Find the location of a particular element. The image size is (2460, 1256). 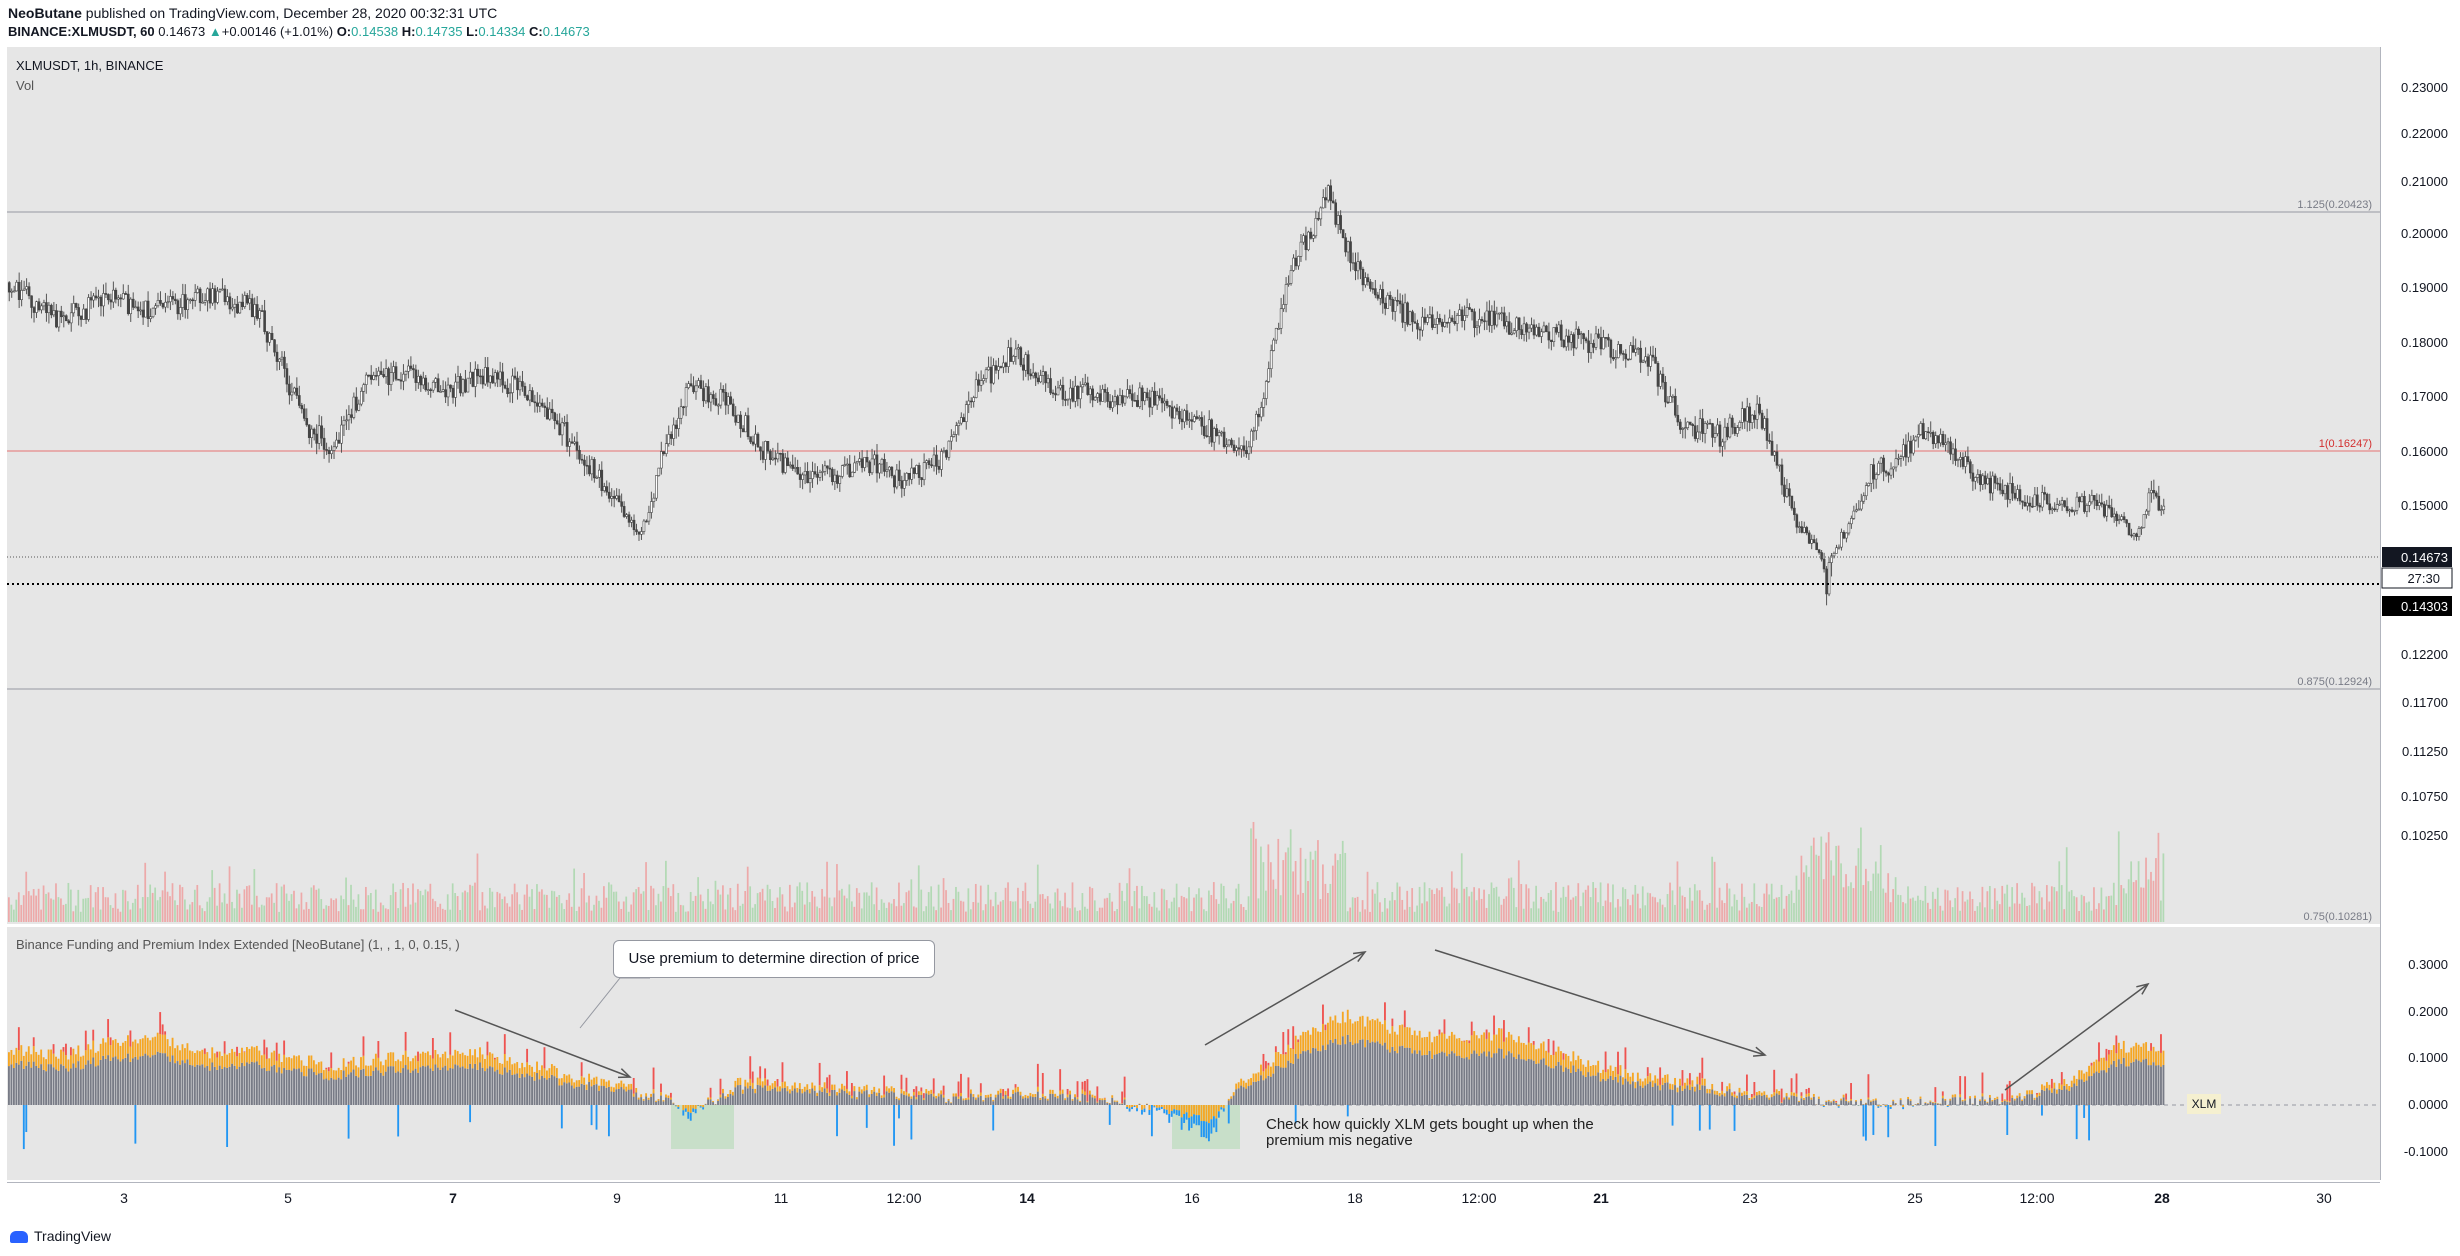

time-axis is located at coordinates (1193, 1197).